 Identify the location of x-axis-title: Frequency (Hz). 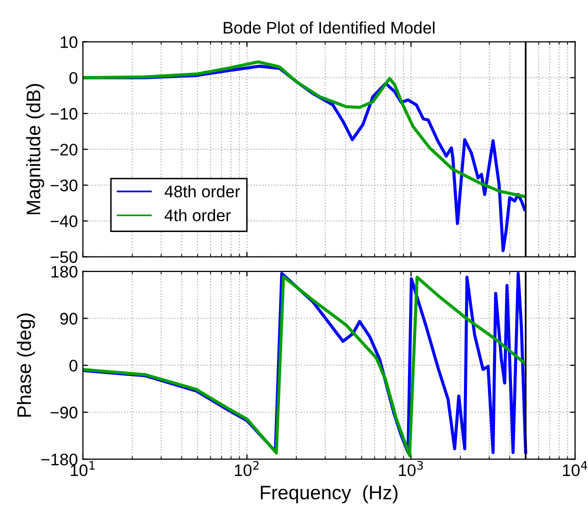
(329, 494).